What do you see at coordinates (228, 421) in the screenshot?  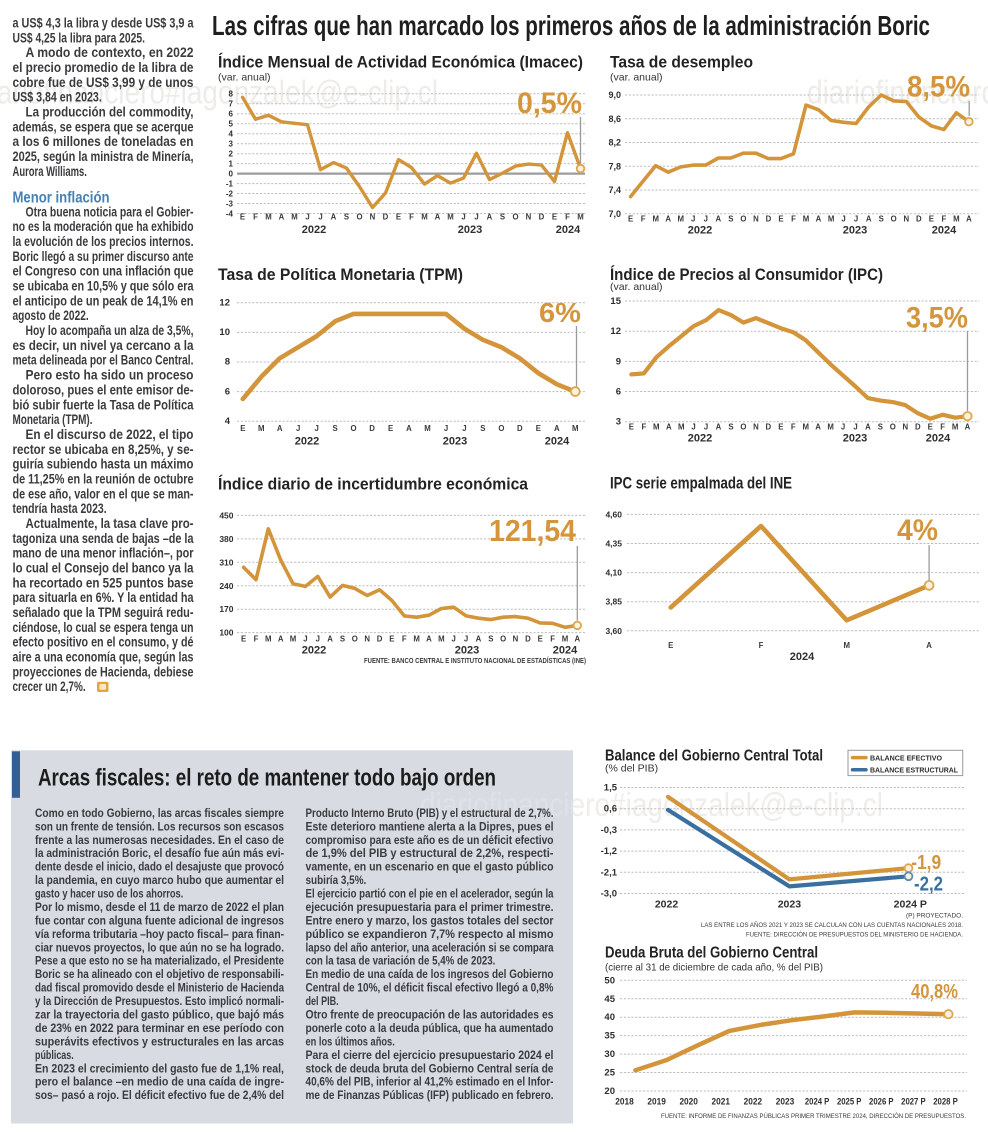 I see `svg-text: 4` at bounding box center [228, 421].